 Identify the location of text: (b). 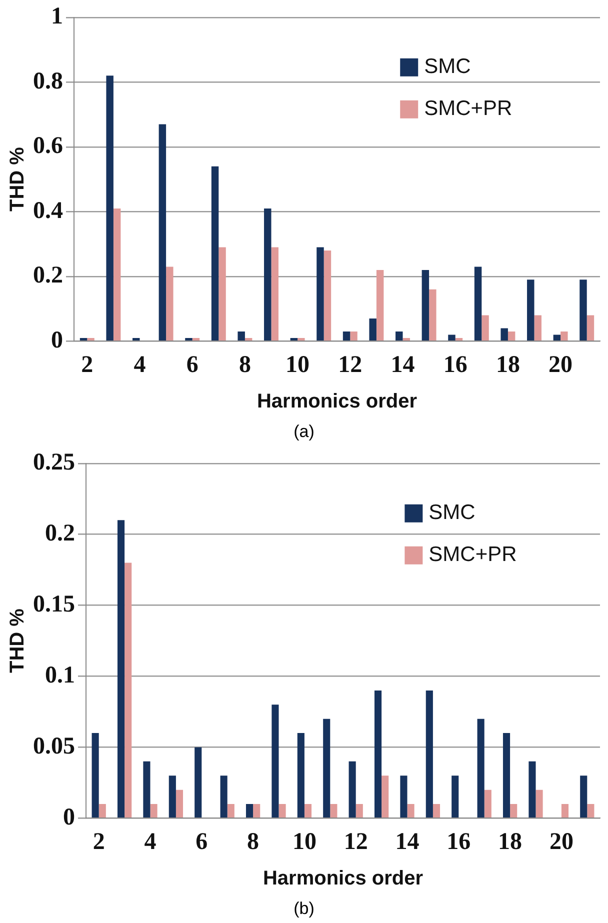
(304, 909).